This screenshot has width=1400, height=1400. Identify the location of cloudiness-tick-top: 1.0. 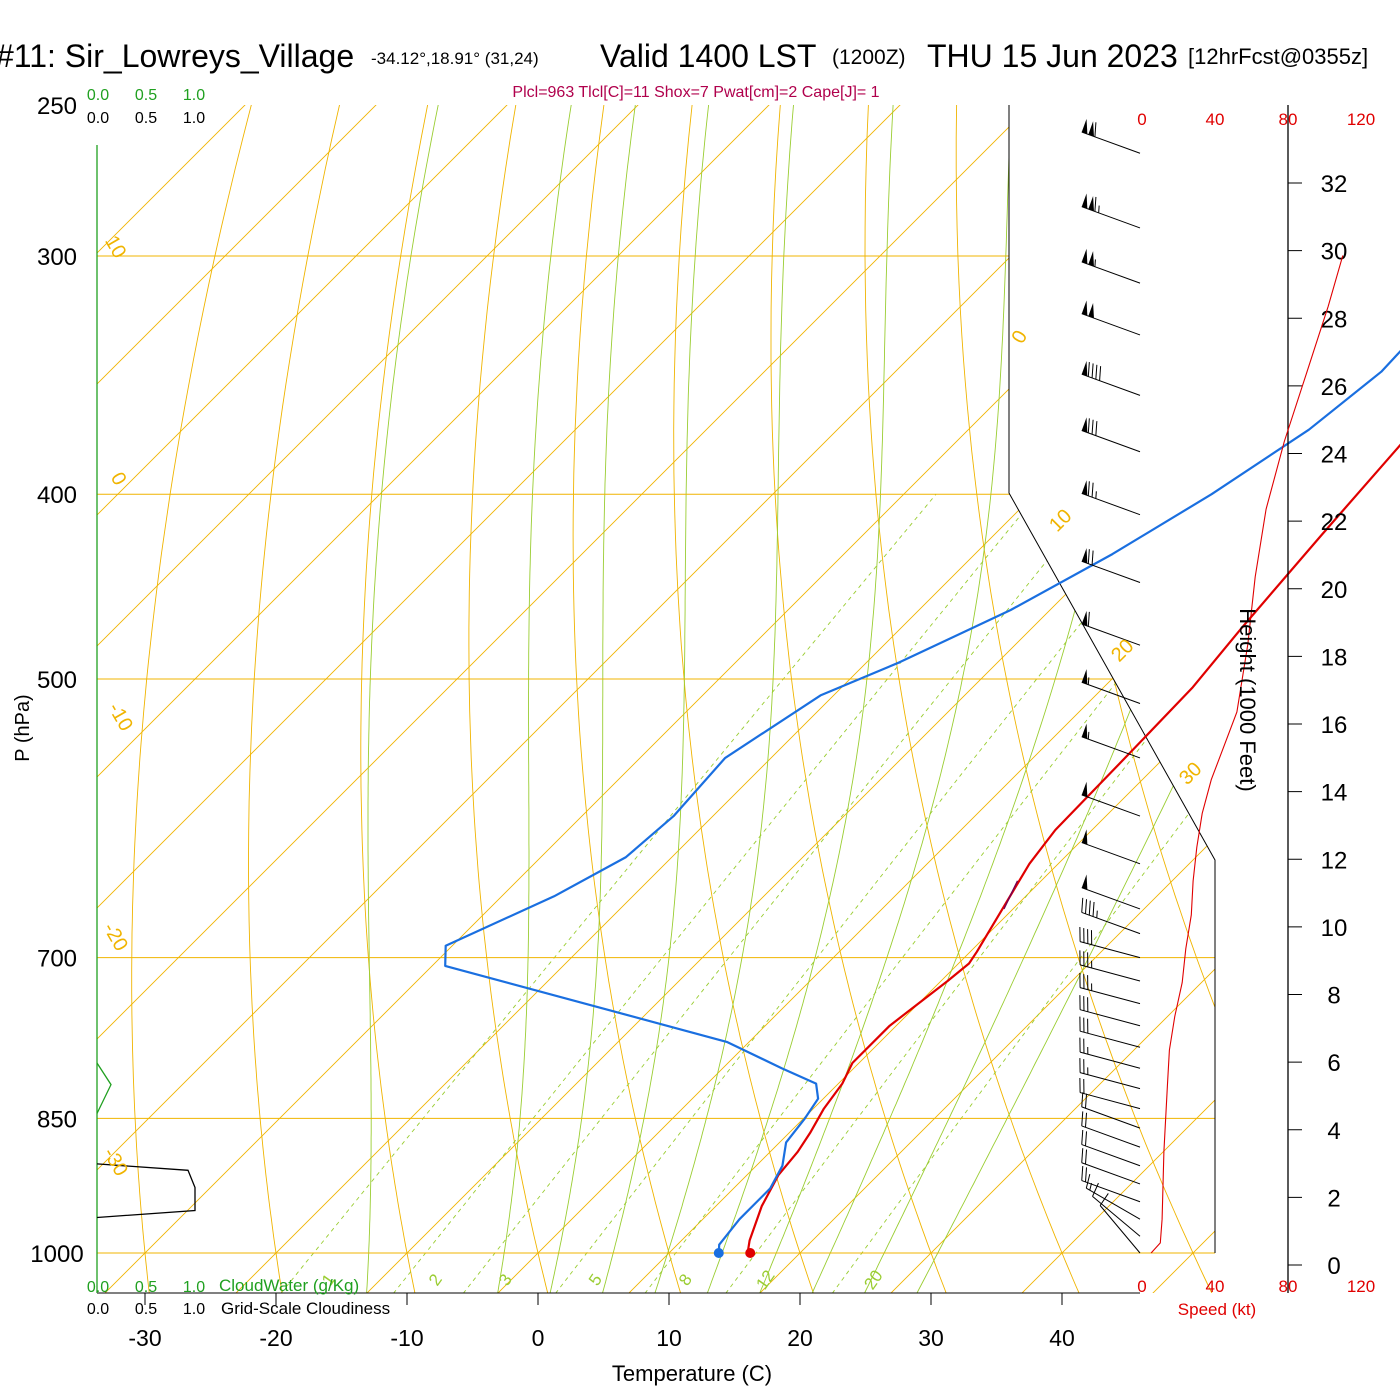
(194, 118).